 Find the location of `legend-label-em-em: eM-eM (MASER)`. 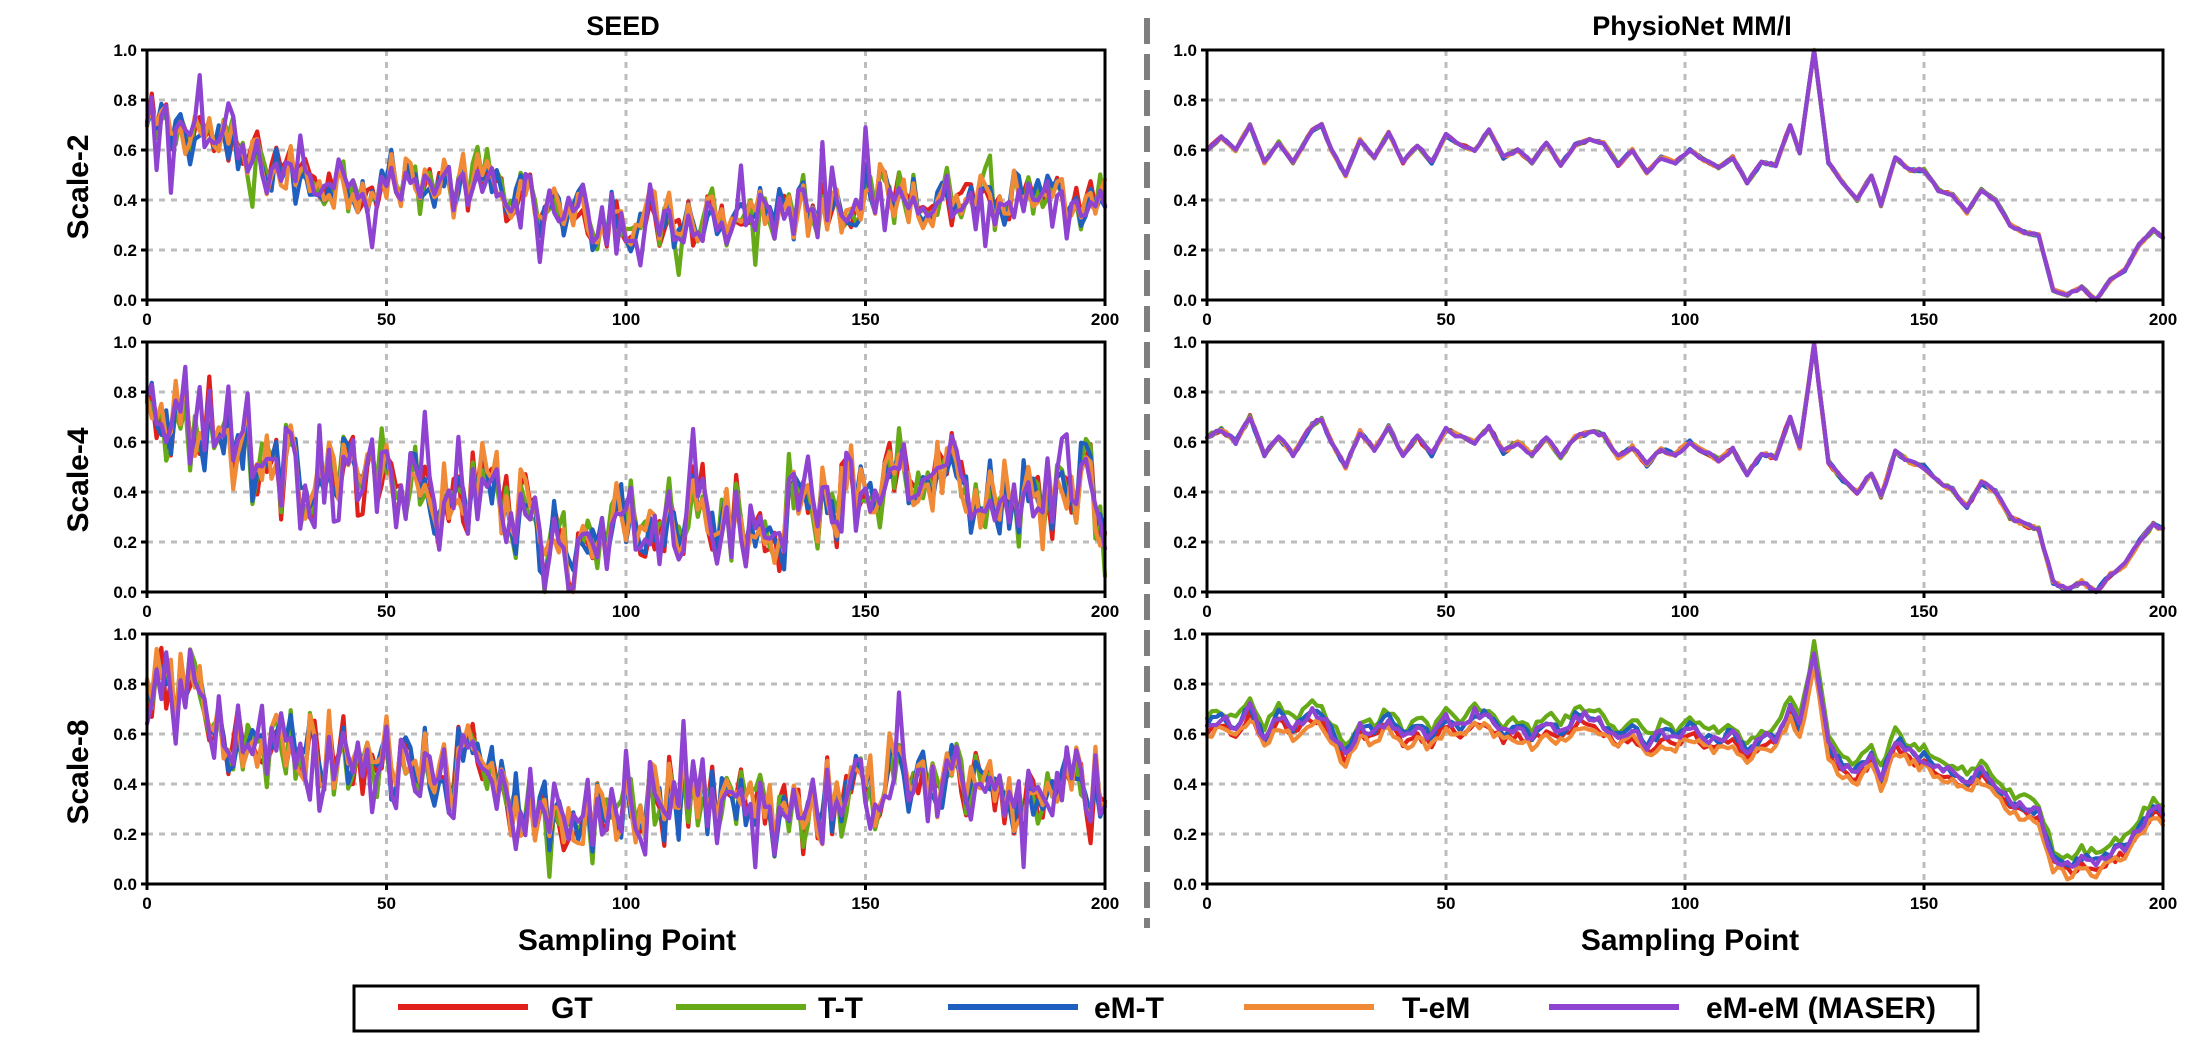

legend-label-em-em: eM-eM (MASER) is located at coordinates (1821, 1008).